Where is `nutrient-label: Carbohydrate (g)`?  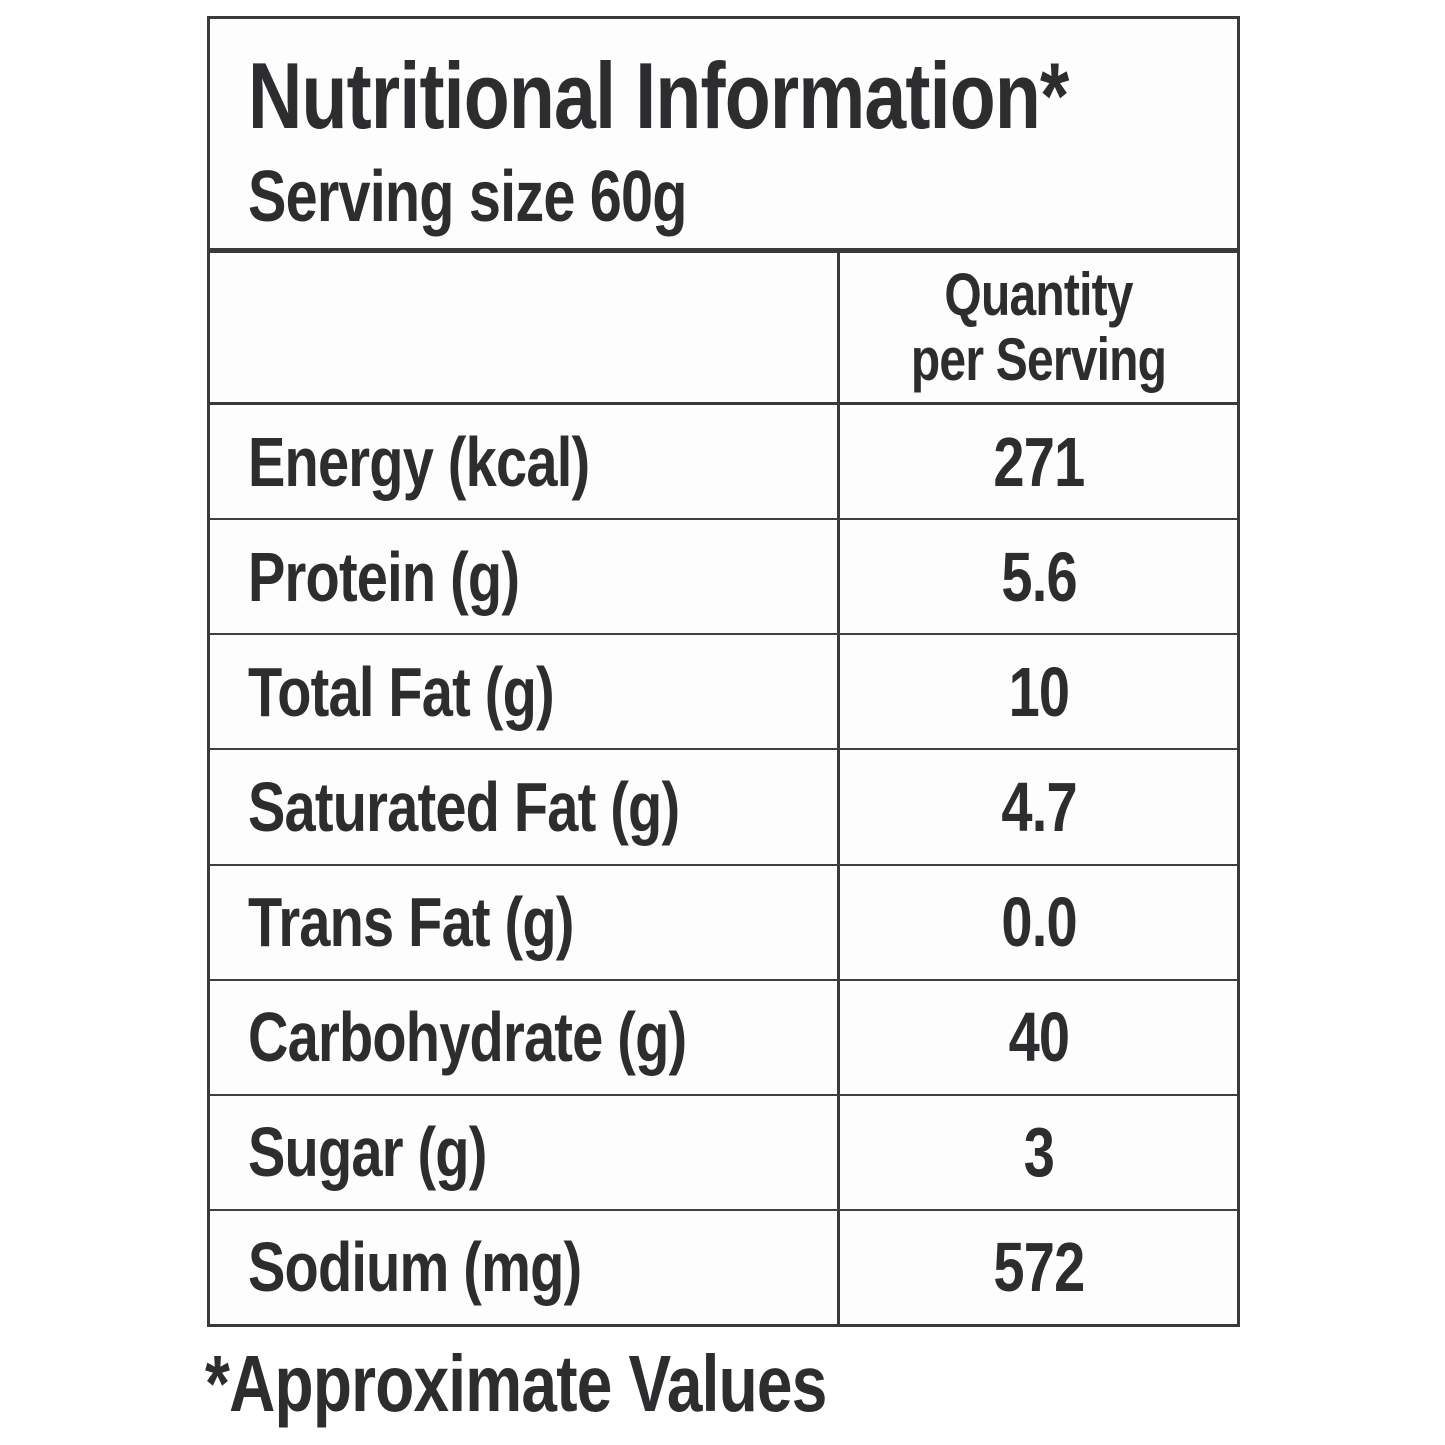
nutrient-label: Carbohydrate (g) is located at coordinates (467, 1037).